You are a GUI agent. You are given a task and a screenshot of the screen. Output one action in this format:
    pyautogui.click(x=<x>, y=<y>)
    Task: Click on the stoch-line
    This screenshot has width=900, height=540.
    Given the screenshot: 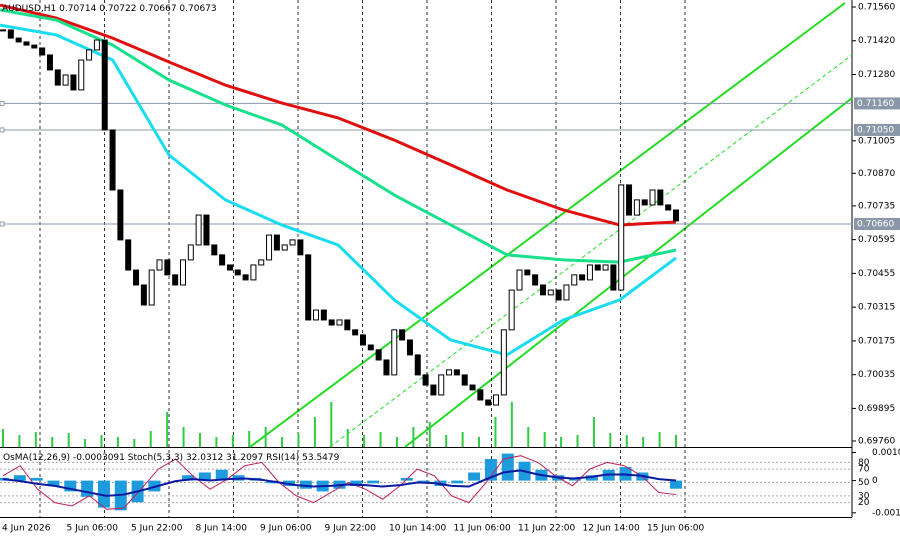 What is the action you would take?
    pyautogui.click(x=339, y=482)
    